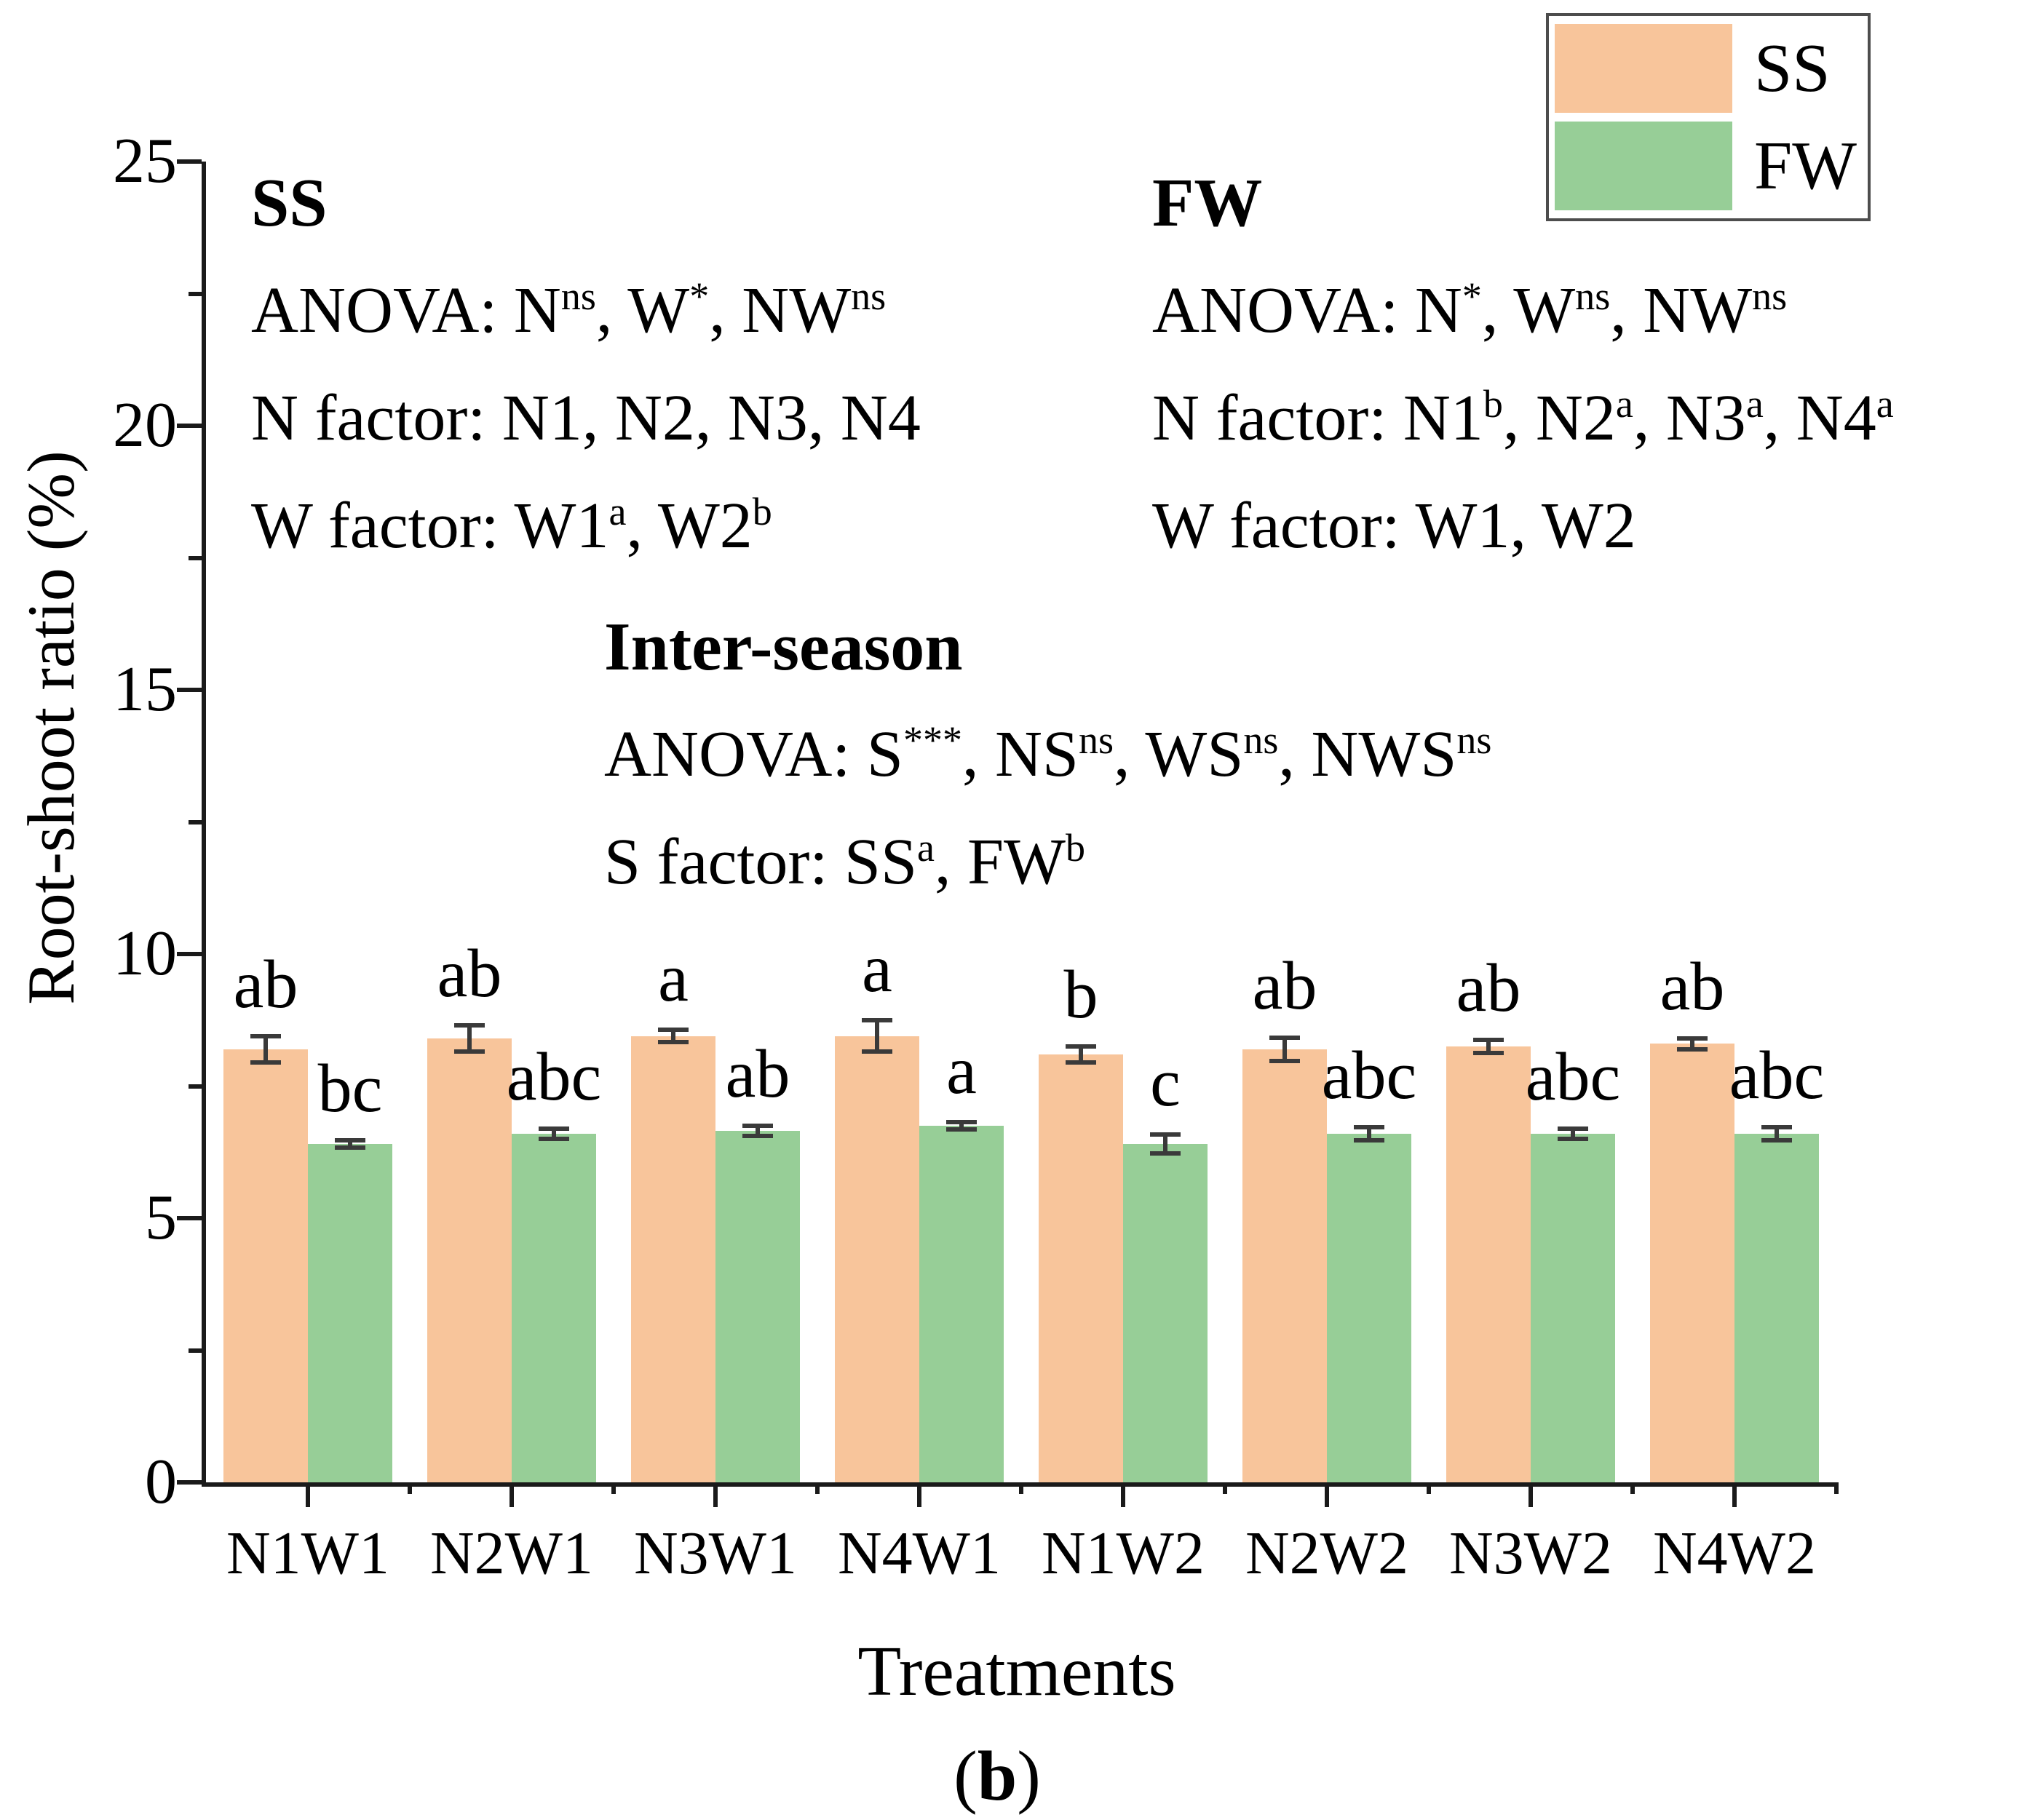  What do you see at coordinates (1029, 1776) in the screenshot?
I see `caption-close: )` at bounding box center [1029, 1776].